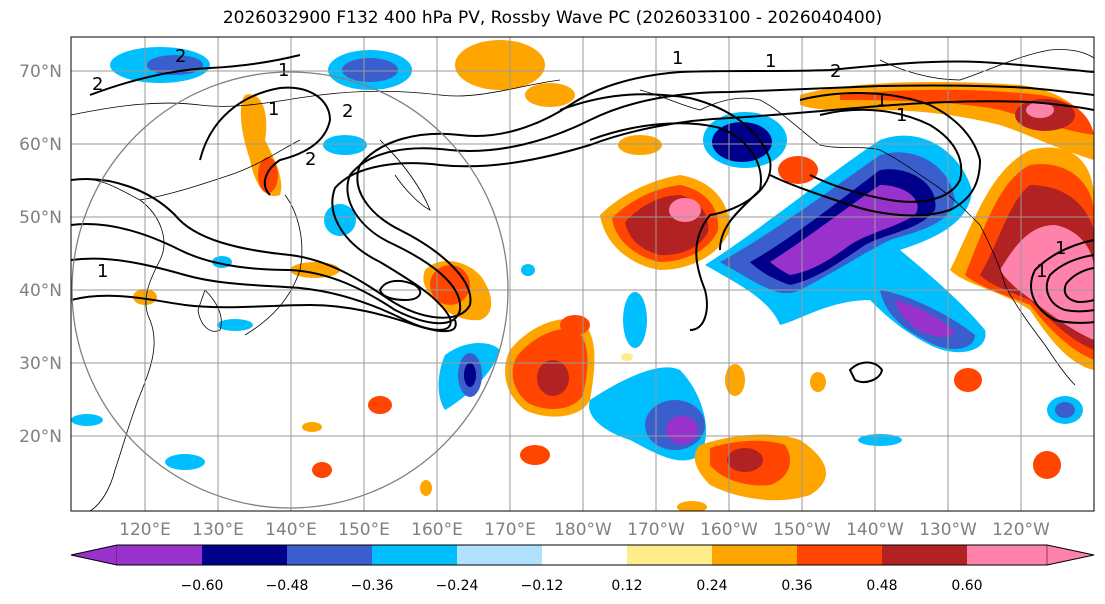 This screenshot has height=604, width=1105. What do you see at coordinates (405, 175) in the screenshot?
I see `kamchatka-coastline` at bounding box center [405, 175].